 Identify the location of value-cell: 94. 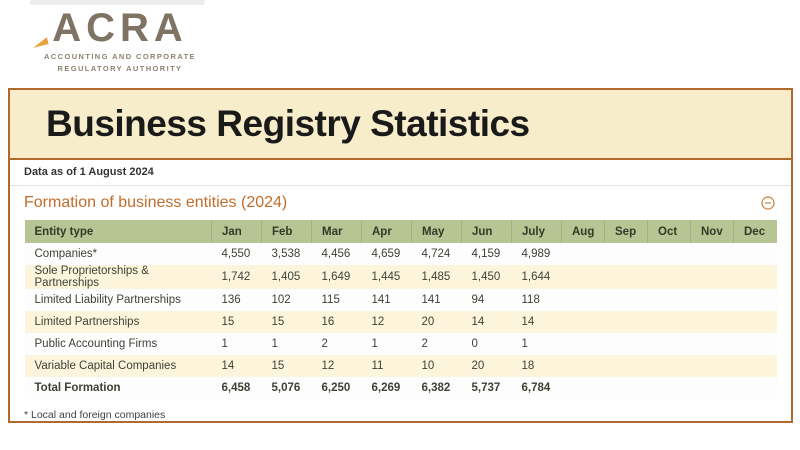
(486, 300).